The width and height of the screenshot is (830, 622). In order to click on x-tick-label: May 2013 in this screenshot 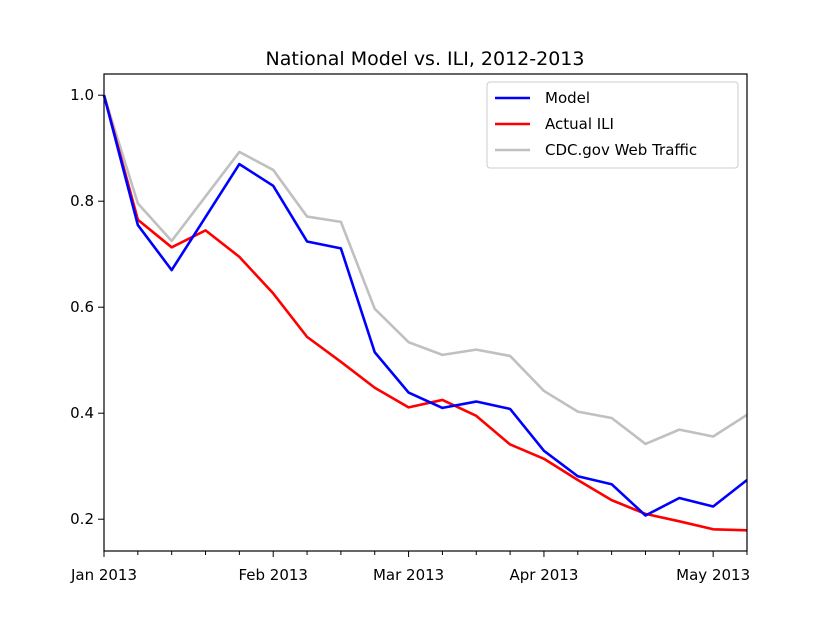, I will do `click(713, 575)`.